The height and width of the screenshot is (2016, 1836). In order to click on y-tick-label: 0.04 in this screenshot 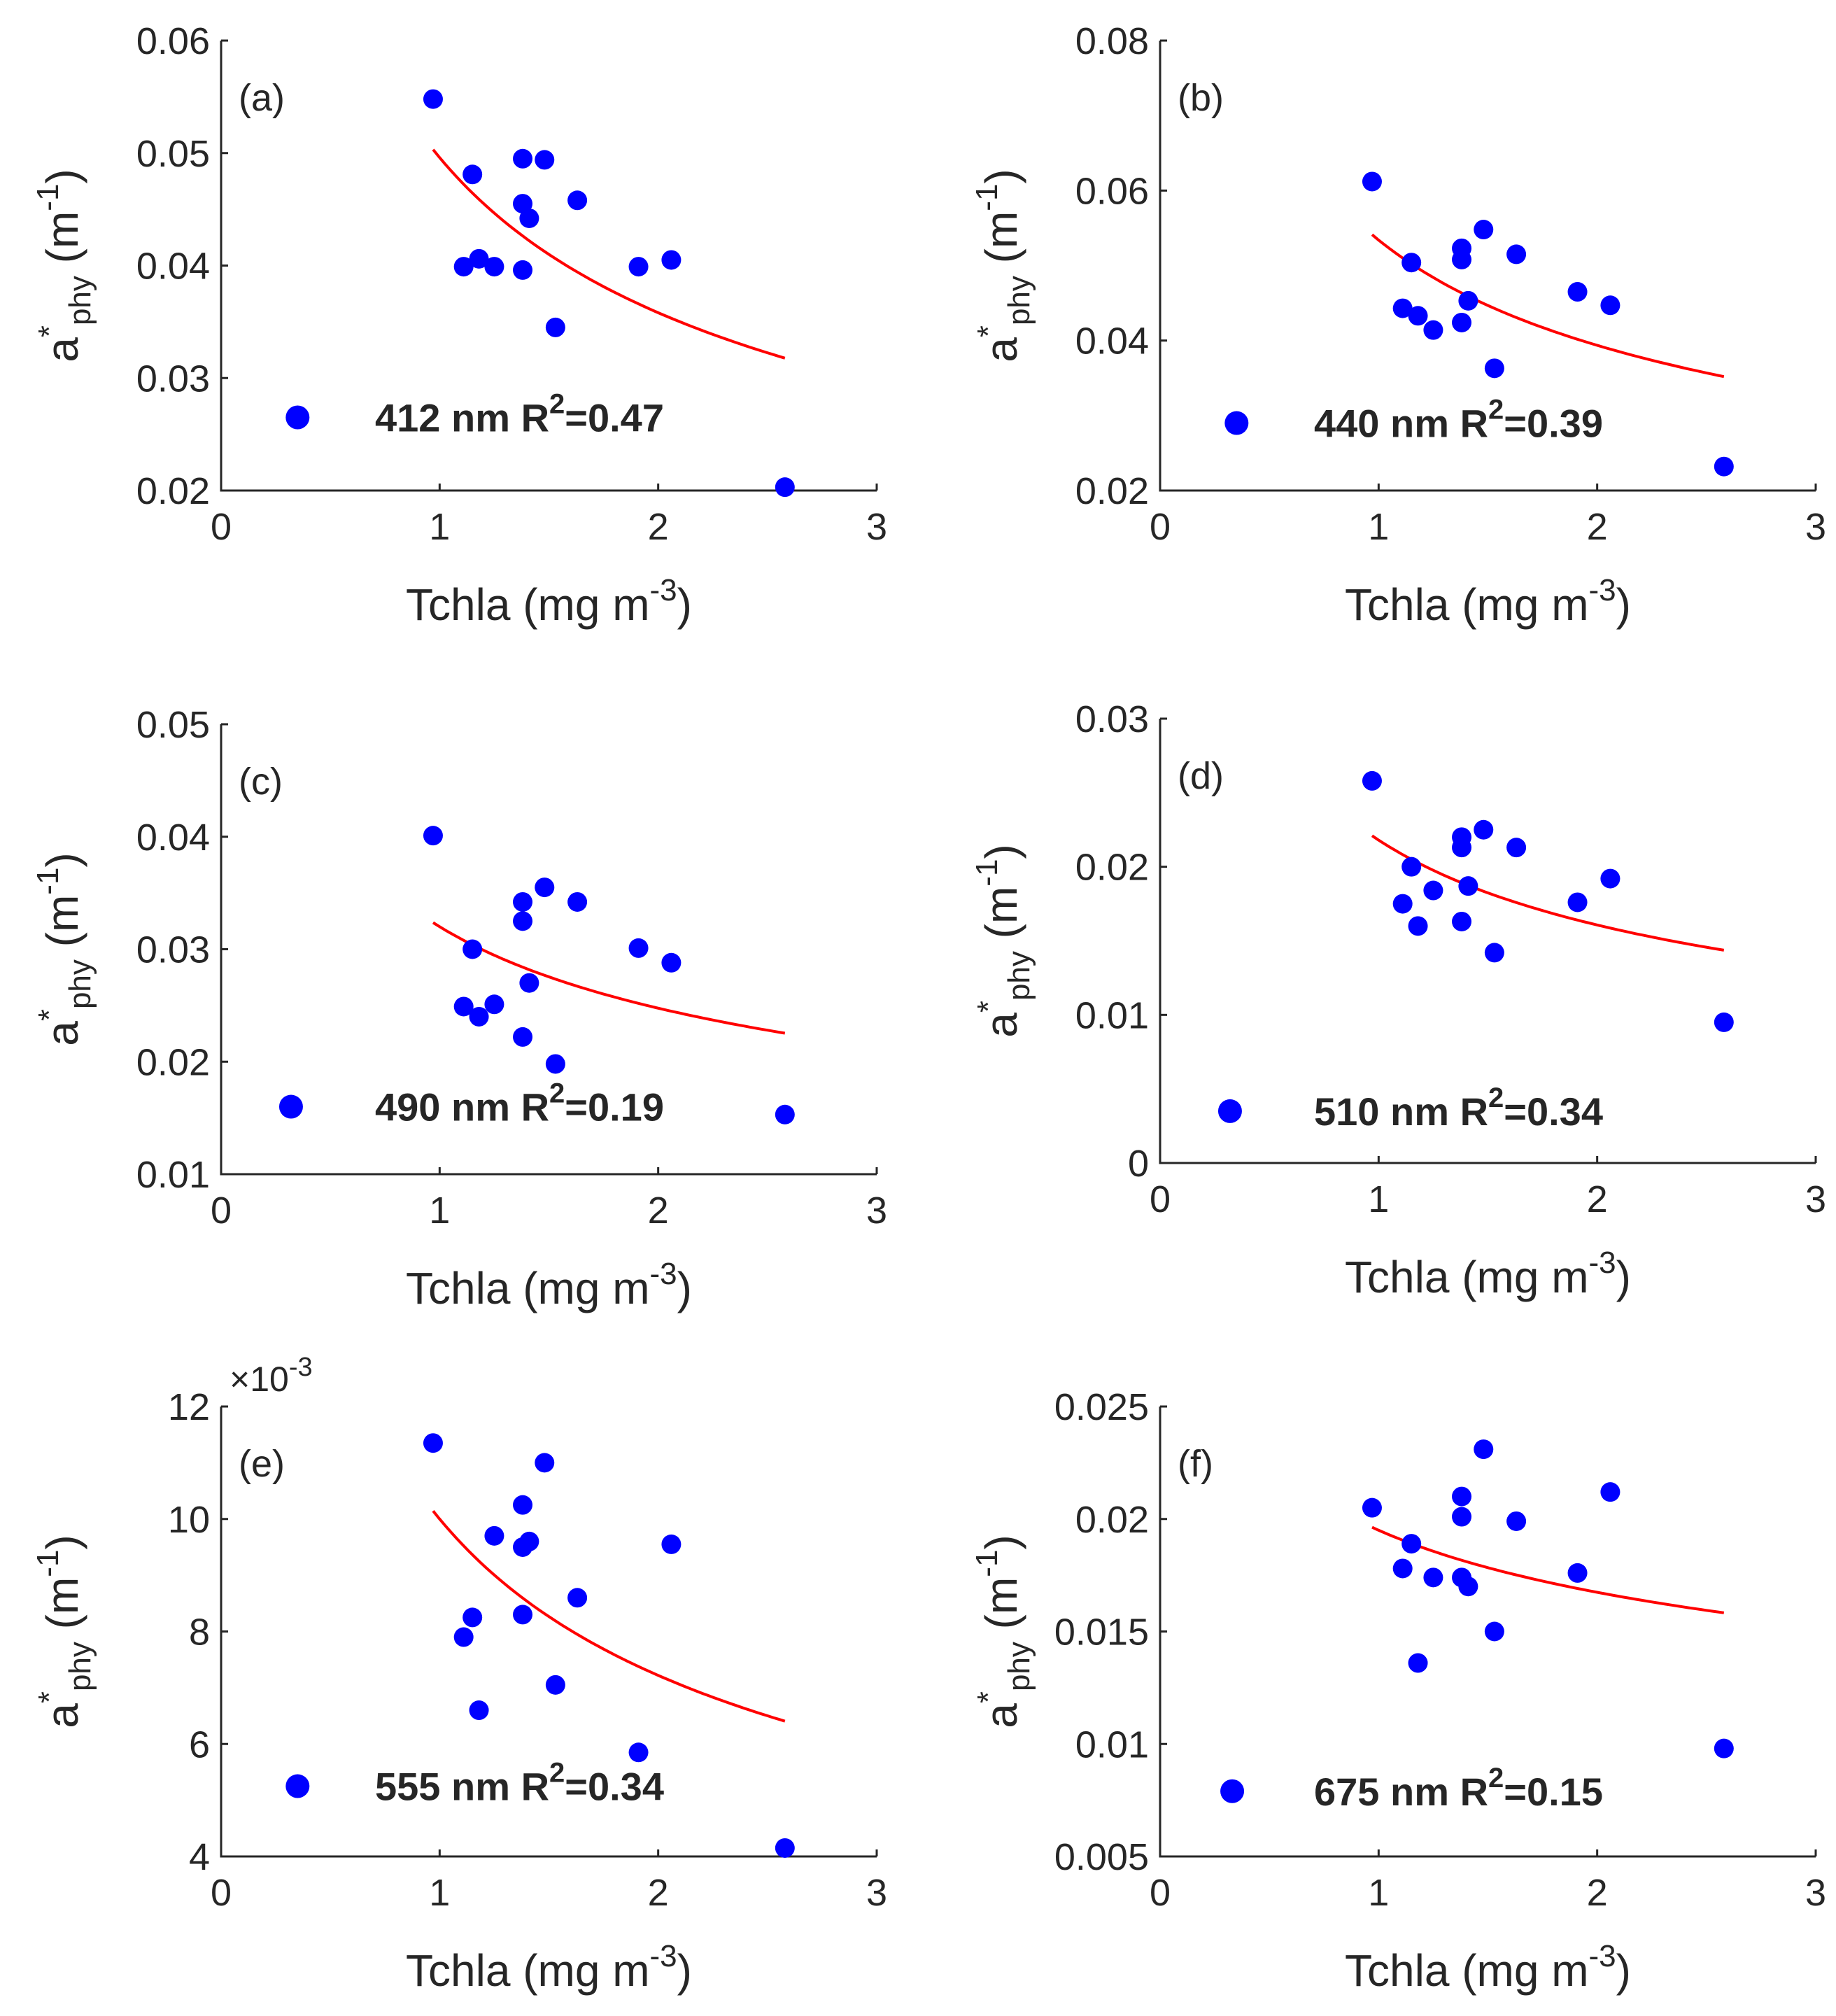, I will do `click(173, 838)`.